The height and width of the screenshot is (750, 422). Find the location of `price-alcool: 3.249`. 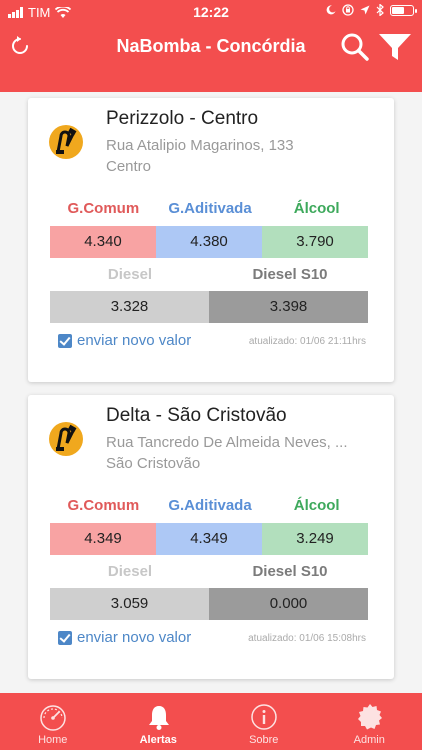

price-alcool: 3.249 is located at coordinates (315, 539).